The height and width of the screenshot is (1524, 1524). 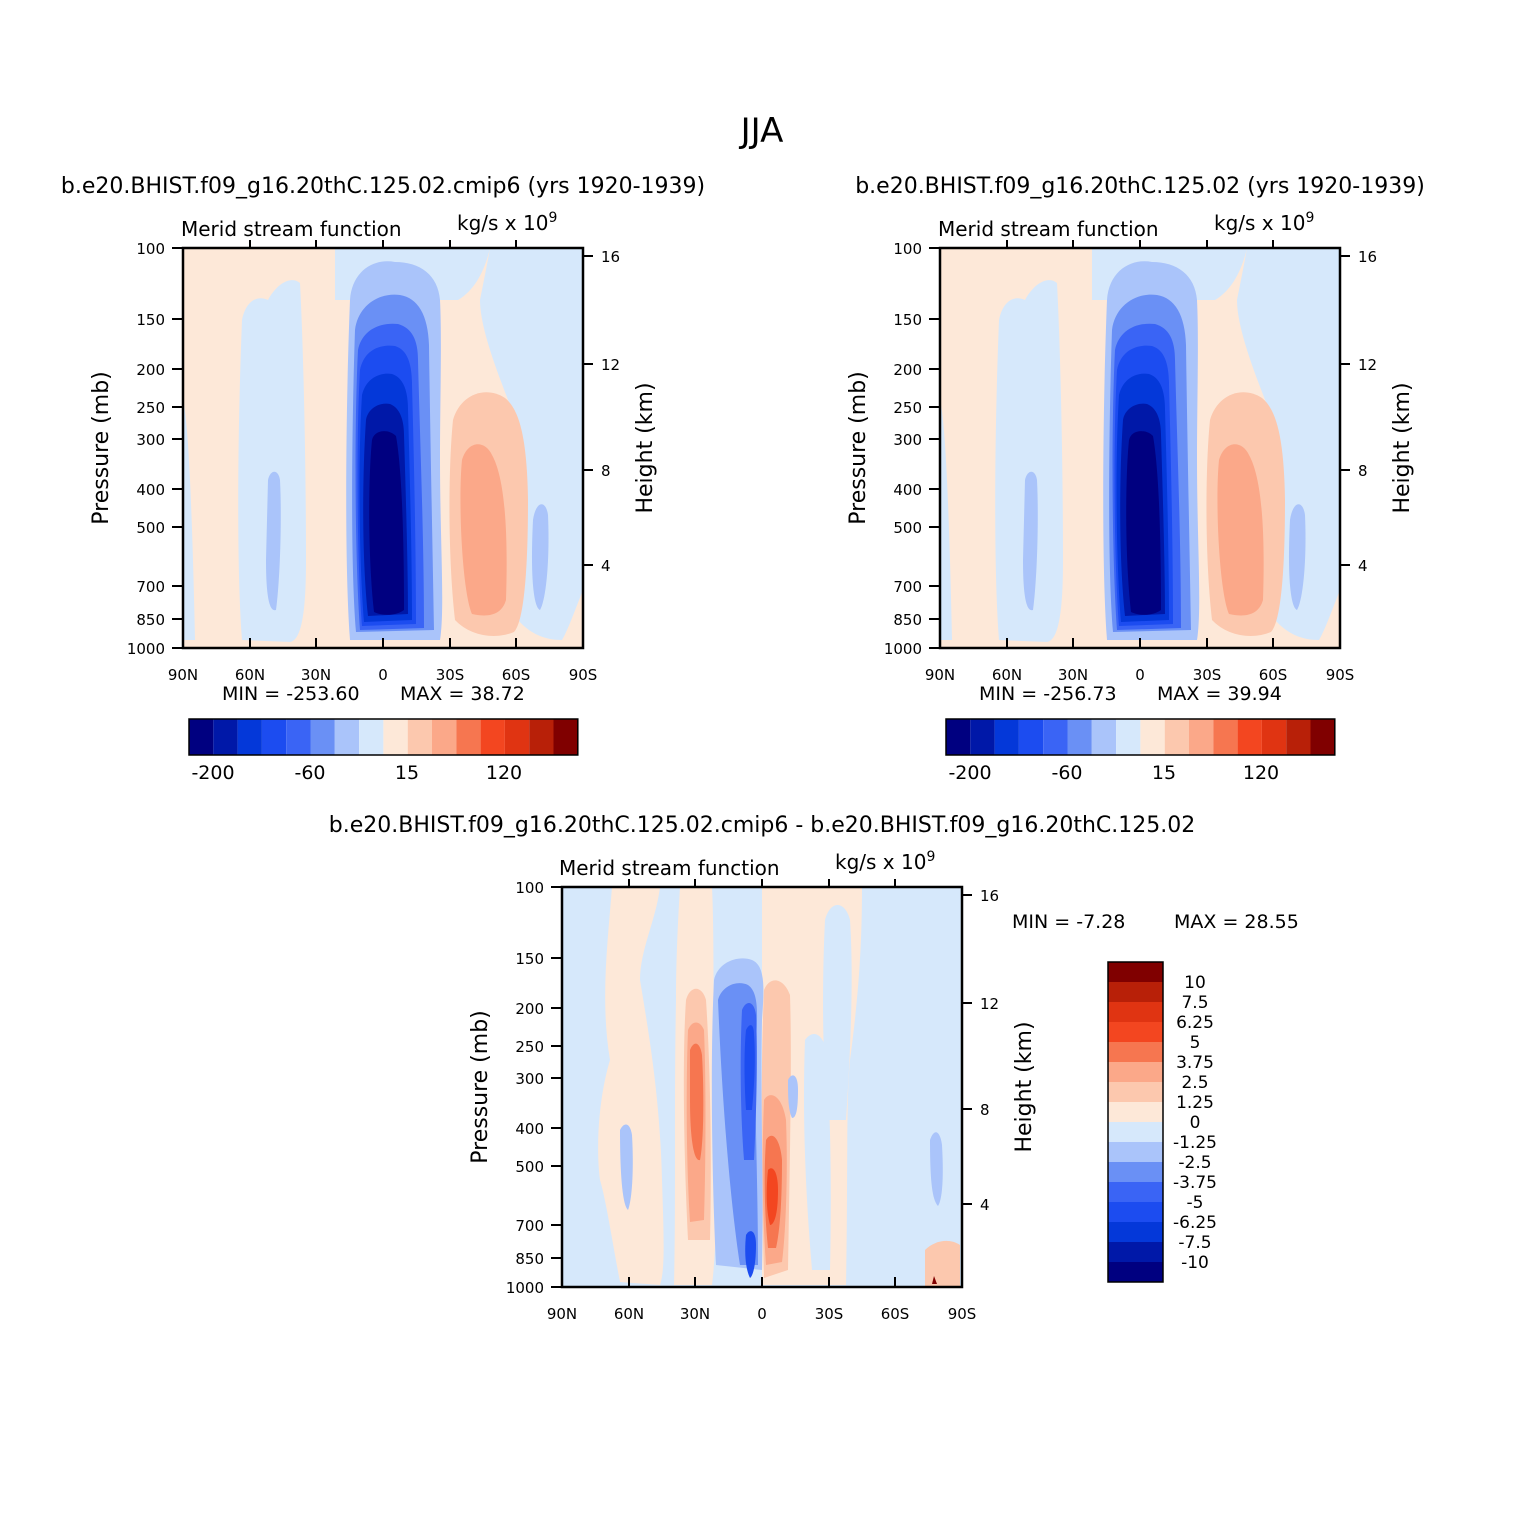 I want to click on panel-3-colorbar-label: 6.25, so click(x=1195, y=1023).